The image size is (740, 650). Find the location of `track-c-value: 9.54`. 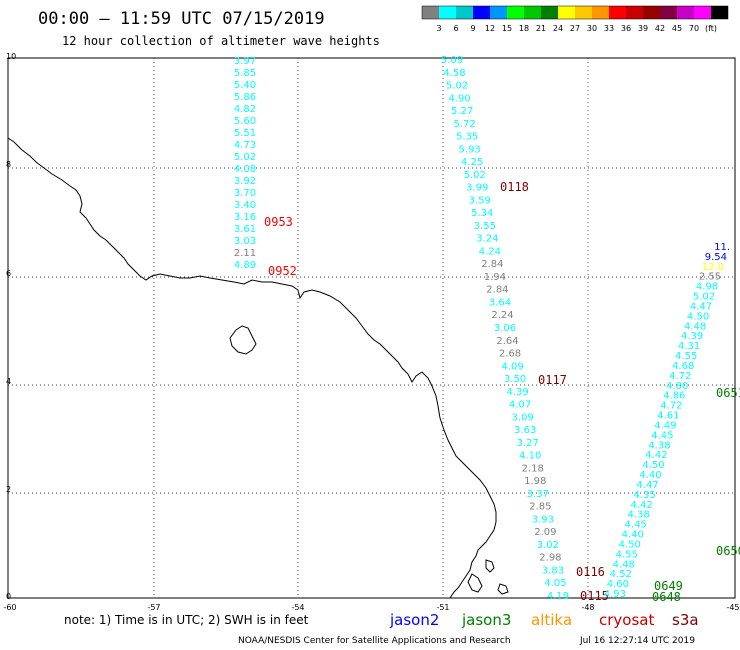

track-c-value: 9.54 is located at coordinates (716, 257).